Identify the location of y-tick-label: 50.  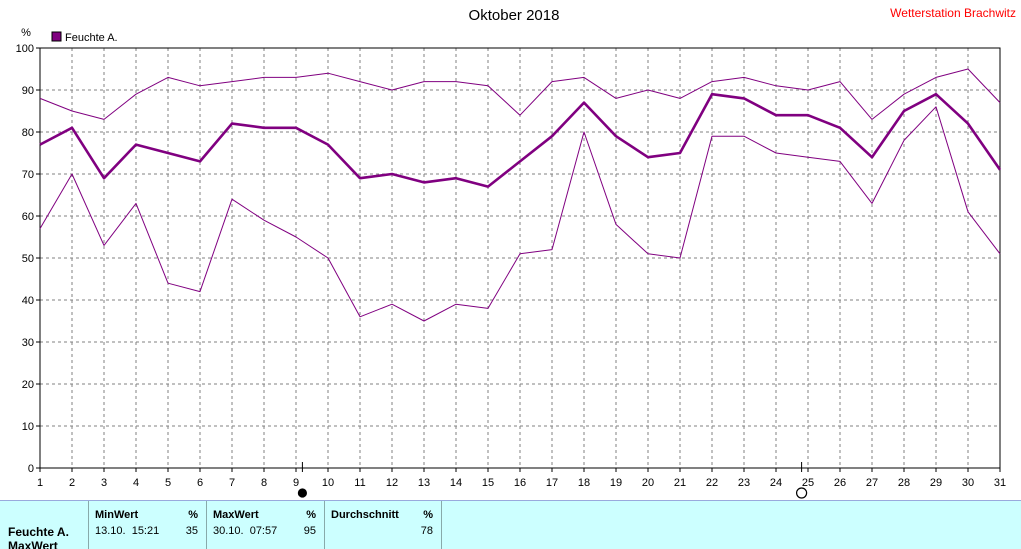
(28, 259).